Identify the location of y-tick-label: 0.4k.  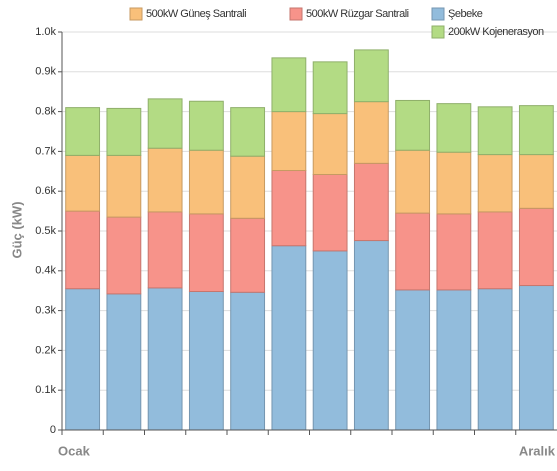
(45, 271).